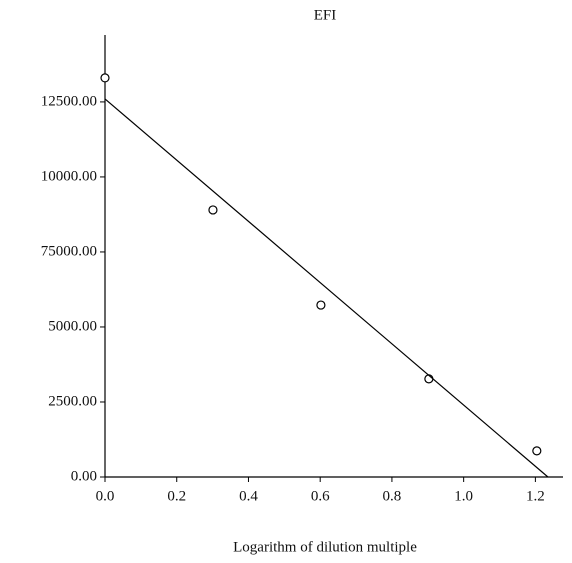  Describe the element at coordinates (325, 15) in the screenshot. I see `chart-title: EFI` at that location.